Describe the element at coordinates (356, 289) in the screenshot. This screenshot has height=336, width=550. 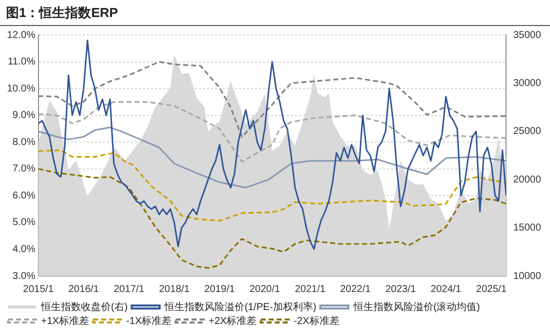
I see `x-tick-label: 2022/1` at that location.